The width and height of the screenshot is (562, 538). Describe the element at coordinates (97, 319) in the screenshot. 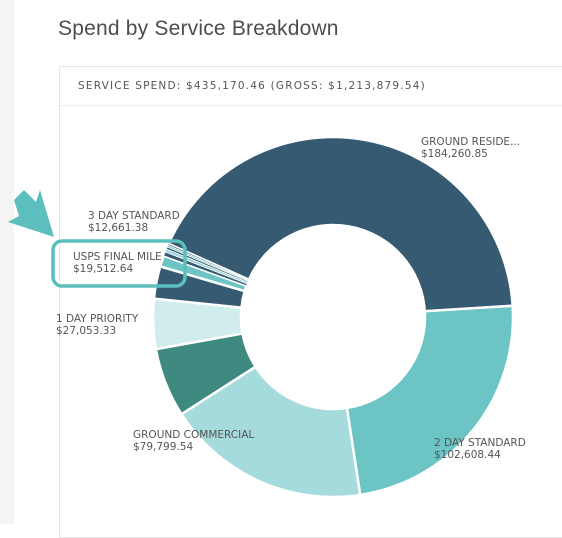

I see `label-1-day-priority: 1 DAY PRIORITY` at that location.